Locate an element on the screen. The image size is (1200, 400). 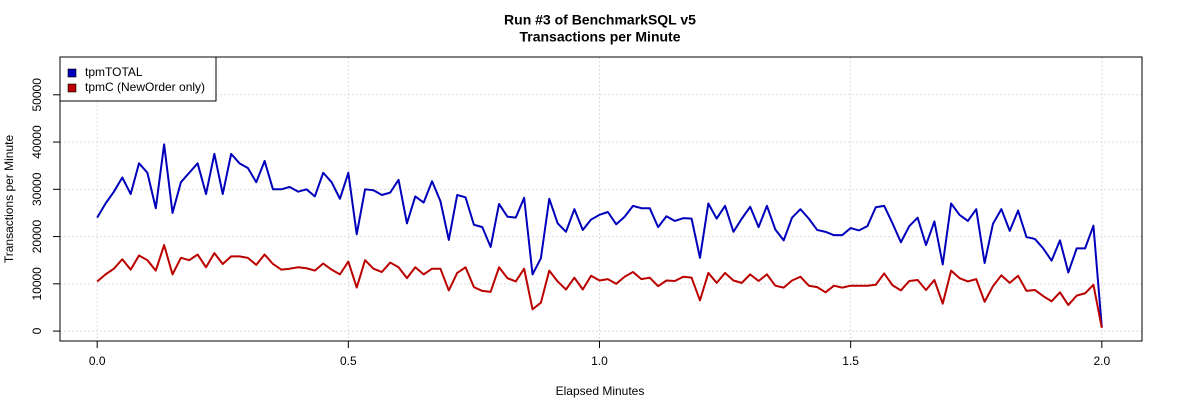
legend-box is located at coordinates (138, 79).